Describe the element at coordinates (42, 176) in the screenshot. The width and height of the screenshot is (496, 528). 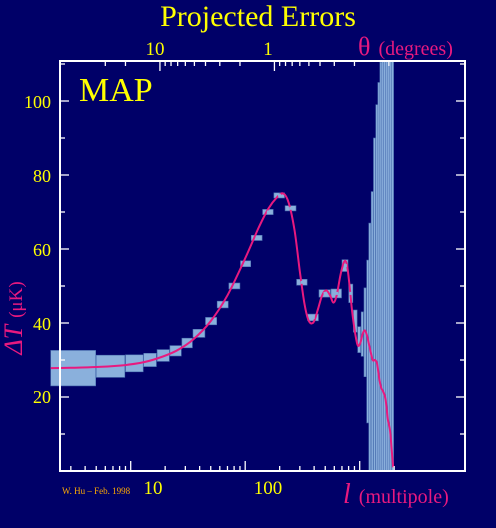
I see `y-tick-label: 80` at that location.